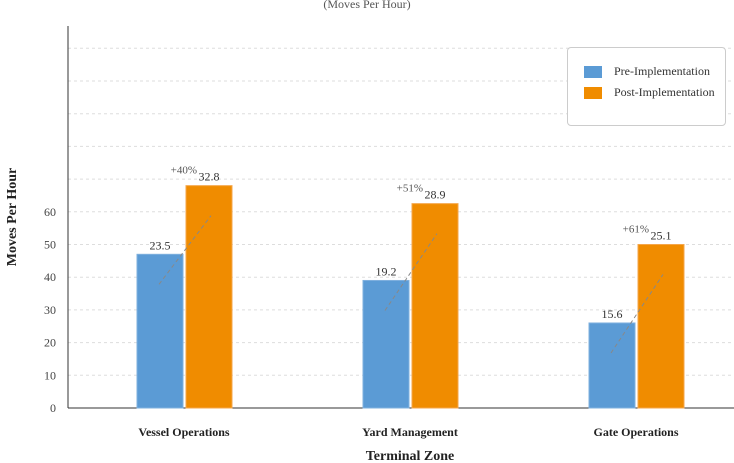 This screenshot has height=463, width=734. I want to click on data-label: 23.5, so click(160, 245).